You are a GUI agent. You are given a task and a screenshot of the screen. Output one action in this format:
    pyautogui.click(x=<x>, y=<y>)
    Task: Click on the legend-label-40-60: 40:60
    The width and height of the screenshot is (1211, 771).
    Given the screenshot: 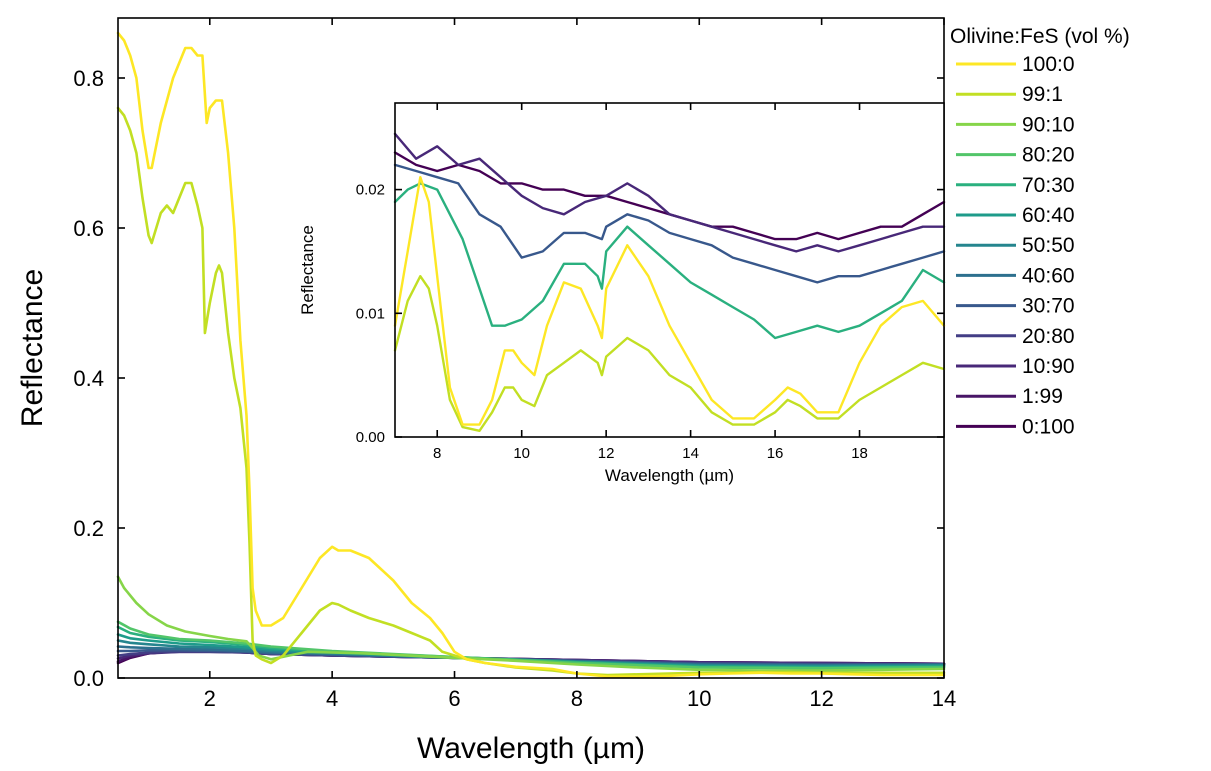 What is the action you would take?
    pyautogui.click(x=1048, y=275)
    